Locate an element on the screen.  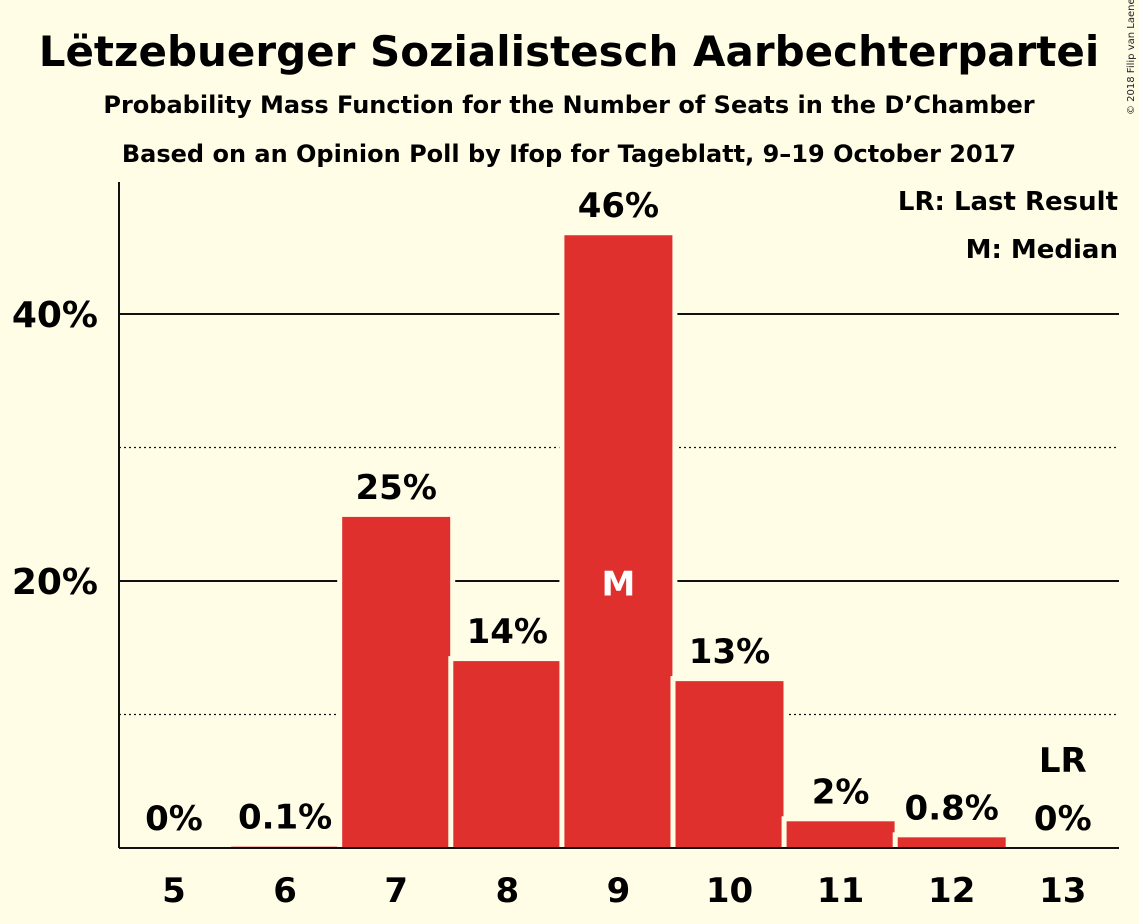
legend-entry: M: Median is located at coordinates (1042, 250).